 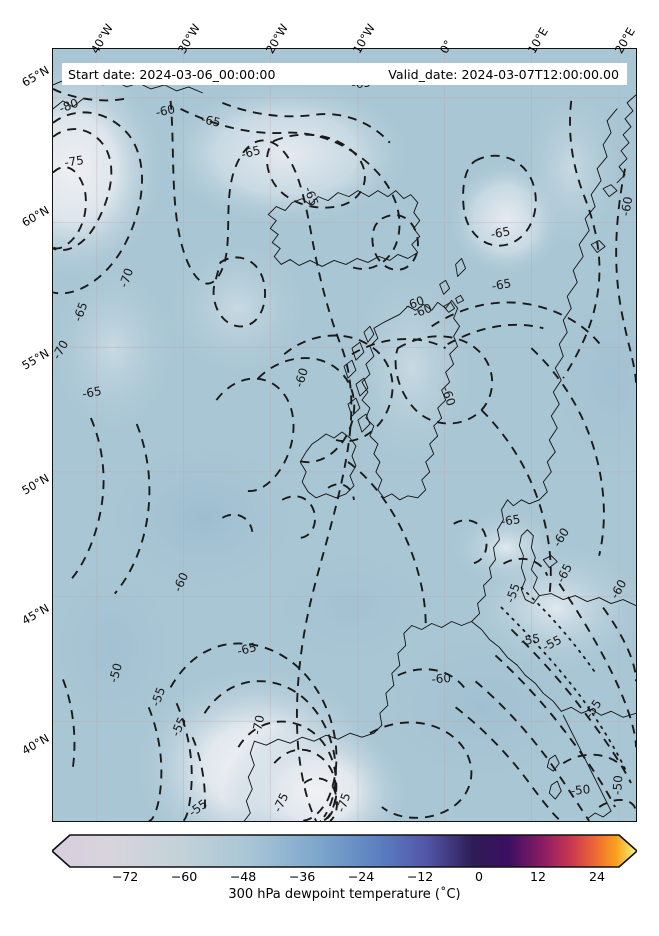 I want to click on lat-tick-label: 45°N, so click(x=35, y=614).